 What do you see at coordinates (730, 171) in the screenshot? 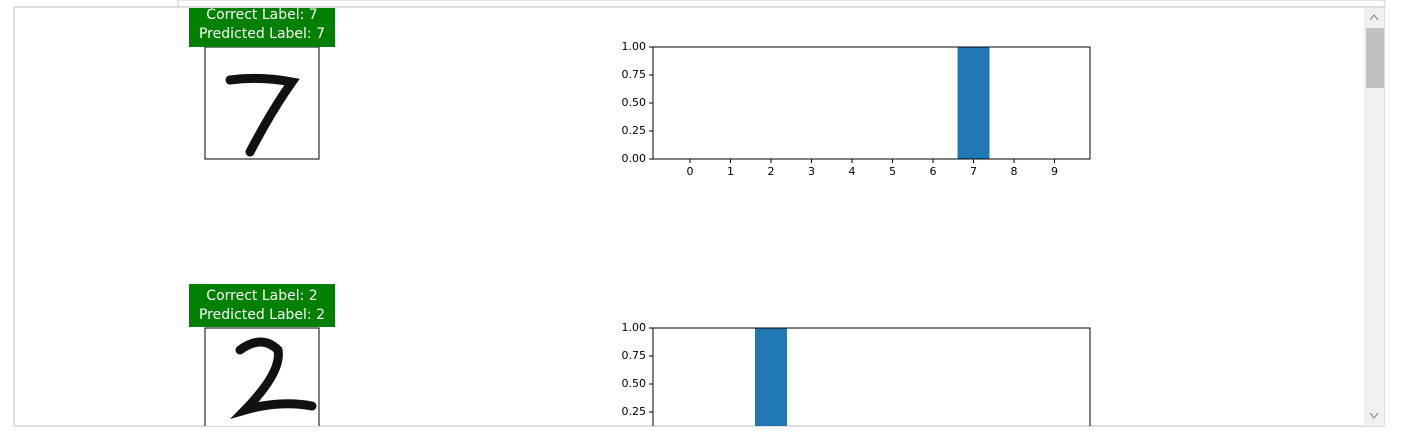
I see `x-tick-label: 1` at bounding box center [730, 171].